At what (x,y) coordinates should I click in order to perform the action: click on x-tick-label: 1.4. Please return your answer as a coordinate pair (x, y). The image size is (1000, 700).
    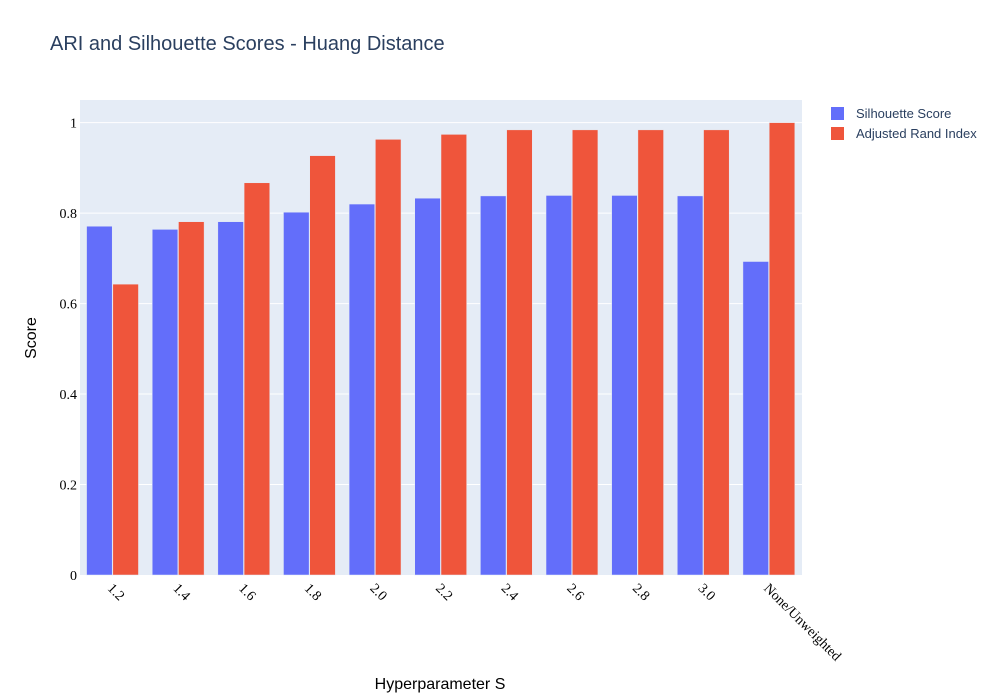
    Looking at the image, I should click on (181, 592).